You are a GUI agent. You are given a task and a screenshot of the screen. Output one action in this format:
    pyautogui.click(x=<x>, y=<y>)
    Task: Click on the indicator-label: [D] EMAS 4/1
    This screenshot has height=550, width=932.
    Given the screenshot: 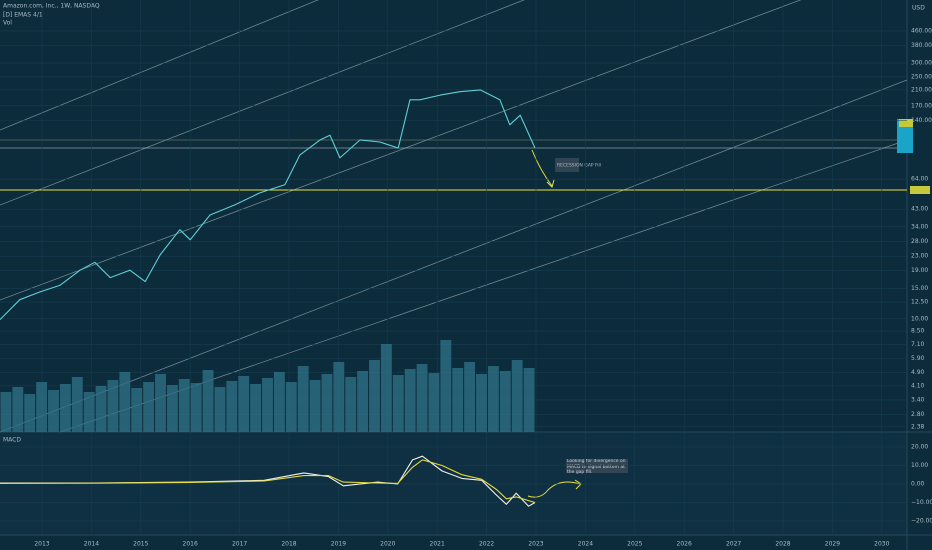 What is the action you would take?
    pyautogui.click(x=23, y=15)
    